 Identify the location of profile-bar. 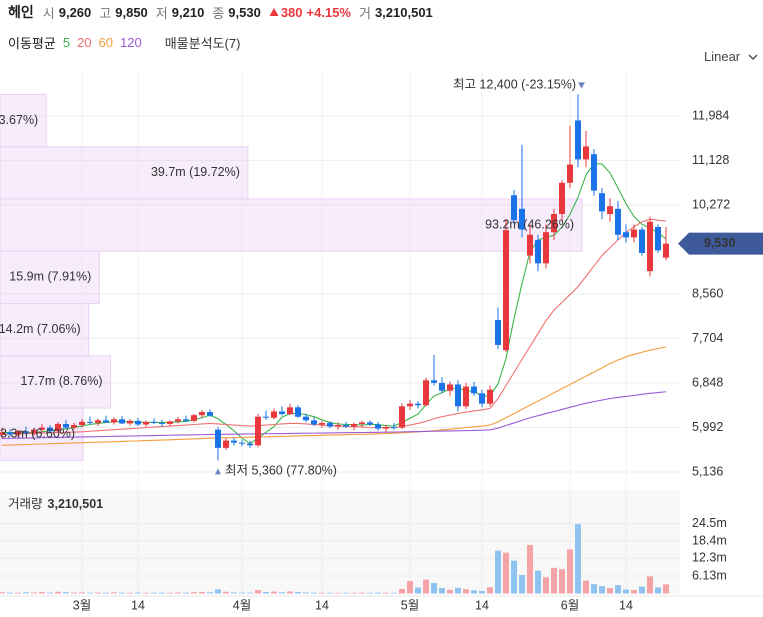
(45, 330).